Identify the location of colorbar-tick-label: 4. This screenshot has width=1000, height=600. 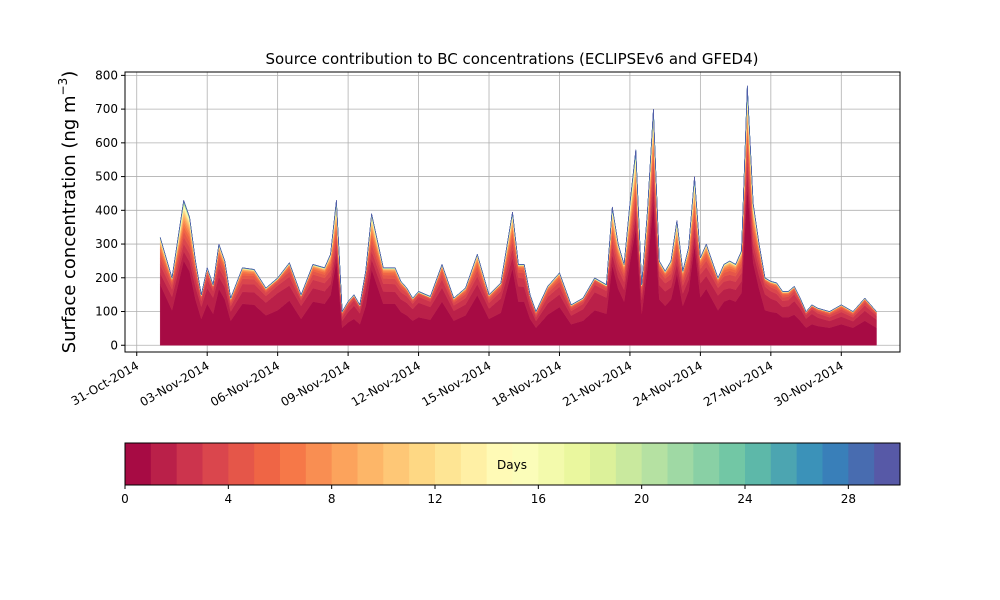
(229, 499).